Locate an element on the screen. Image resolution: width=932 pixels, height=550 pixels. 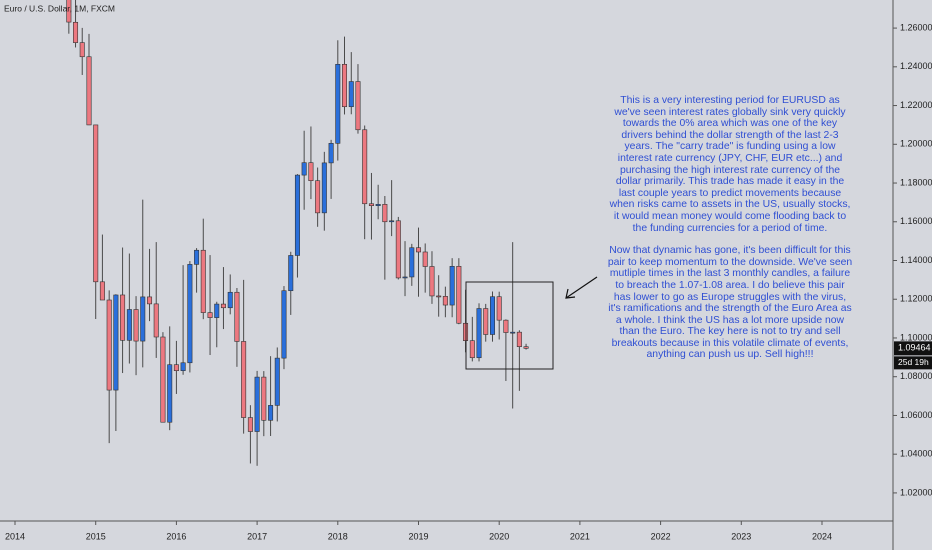
highlight-box is located at coordinates (509, 325).